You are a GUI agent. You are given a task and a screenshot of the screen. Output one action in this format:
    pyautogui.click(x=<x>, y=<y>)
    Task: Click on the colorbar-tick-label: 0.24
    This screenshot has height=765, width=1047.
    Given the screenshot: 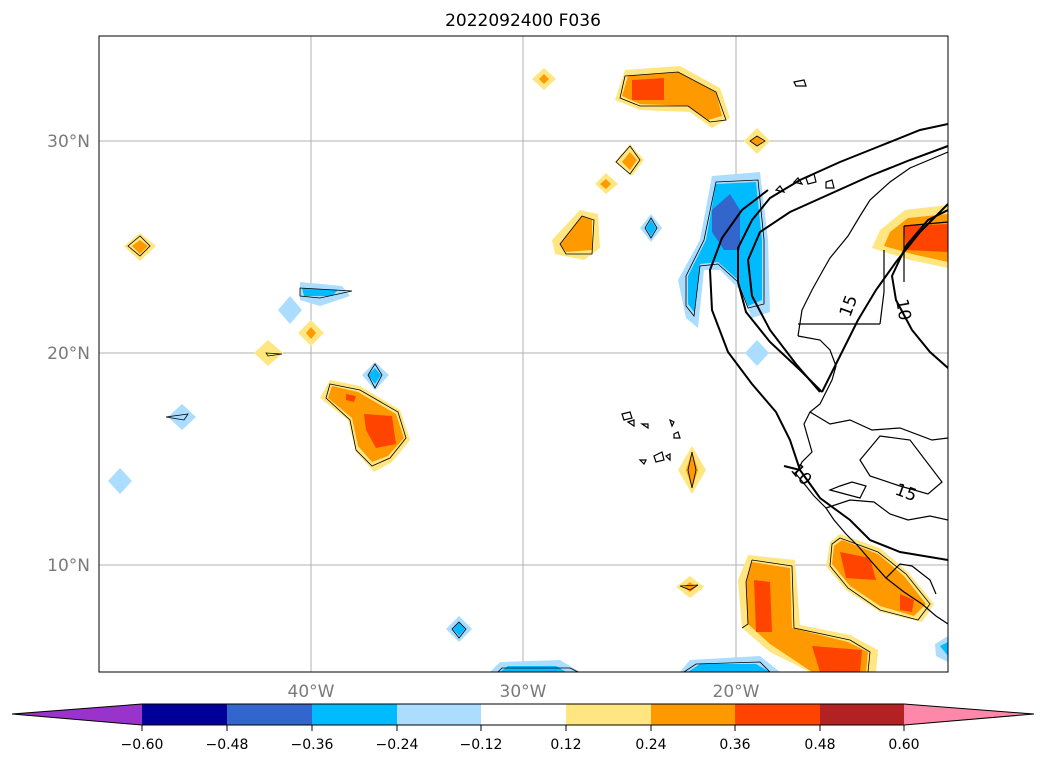 What is the action you would take?
    pyautogui.click(x=650, y=745)
    